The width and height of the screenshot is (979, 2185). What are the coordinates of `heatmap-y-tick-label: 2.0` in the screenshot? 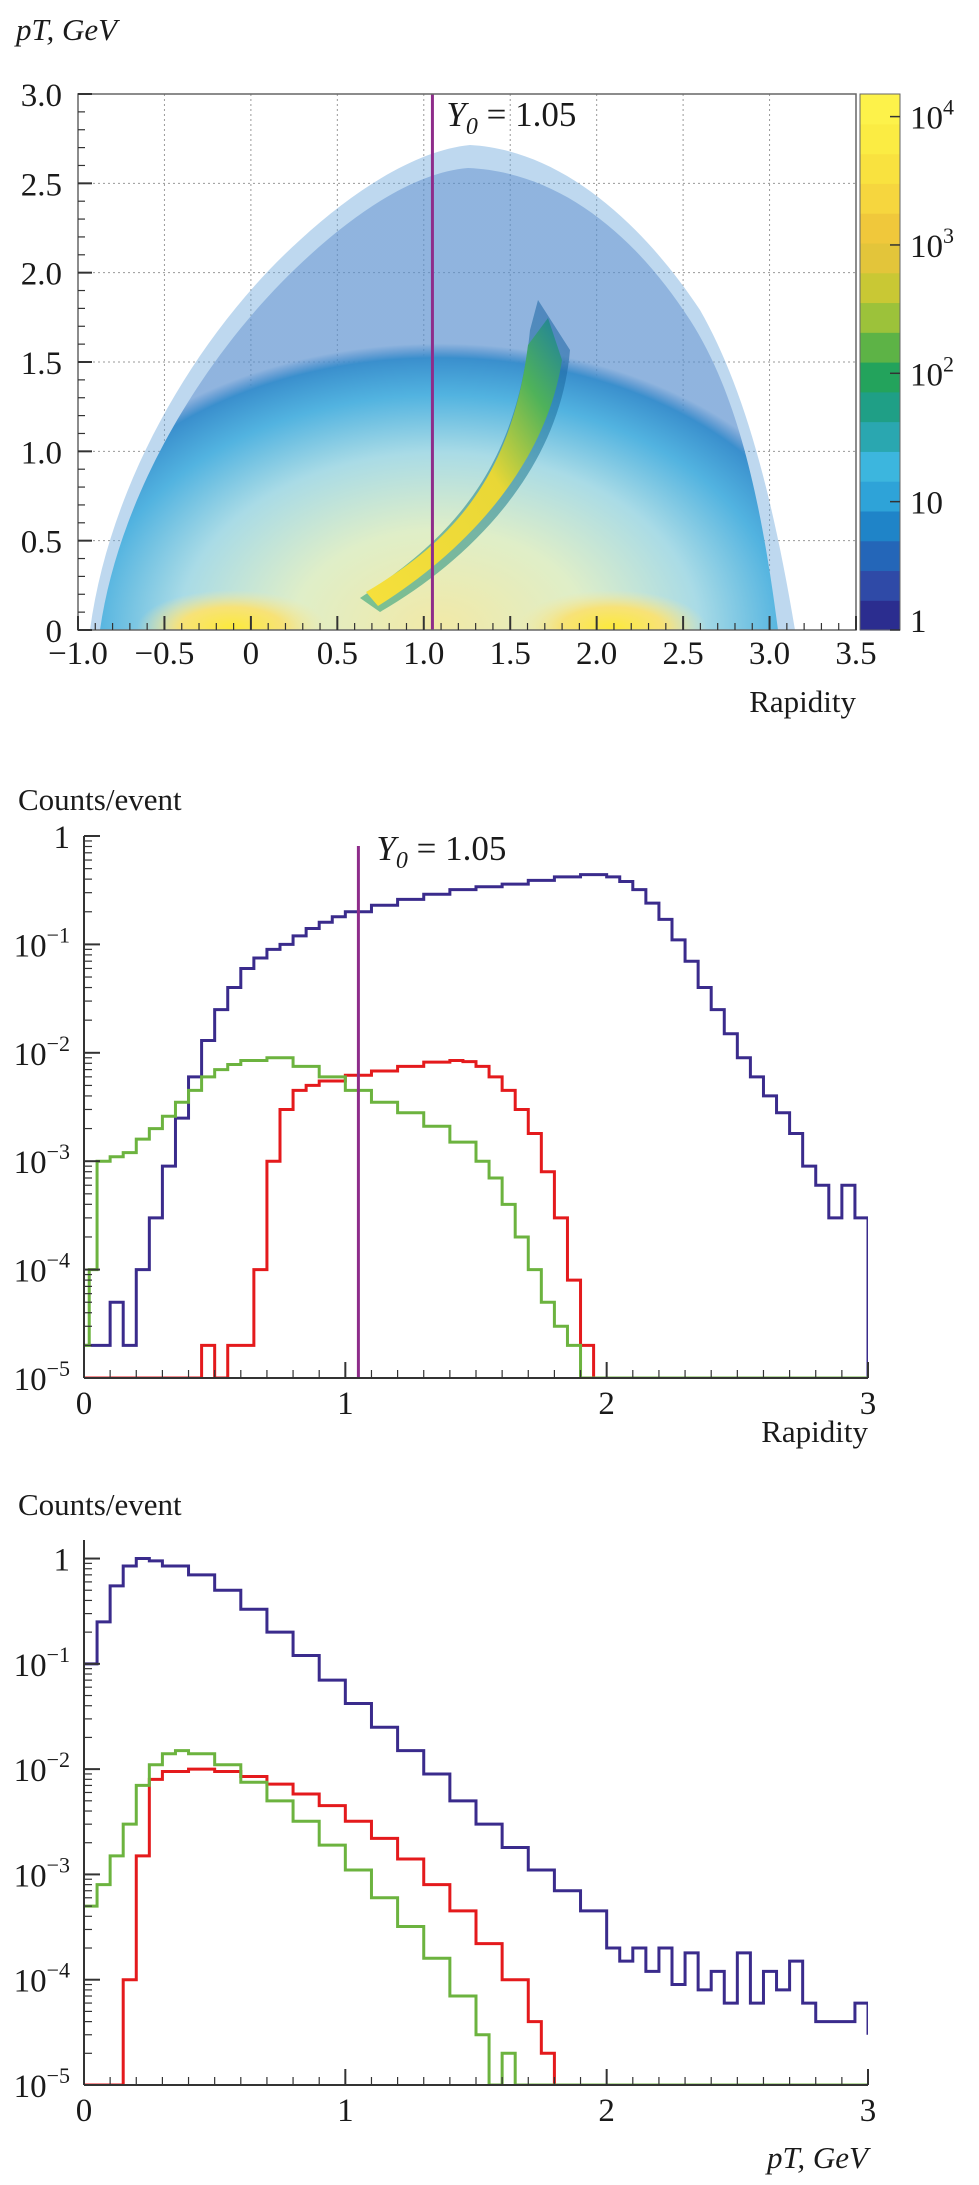 It's located at (41, 275).